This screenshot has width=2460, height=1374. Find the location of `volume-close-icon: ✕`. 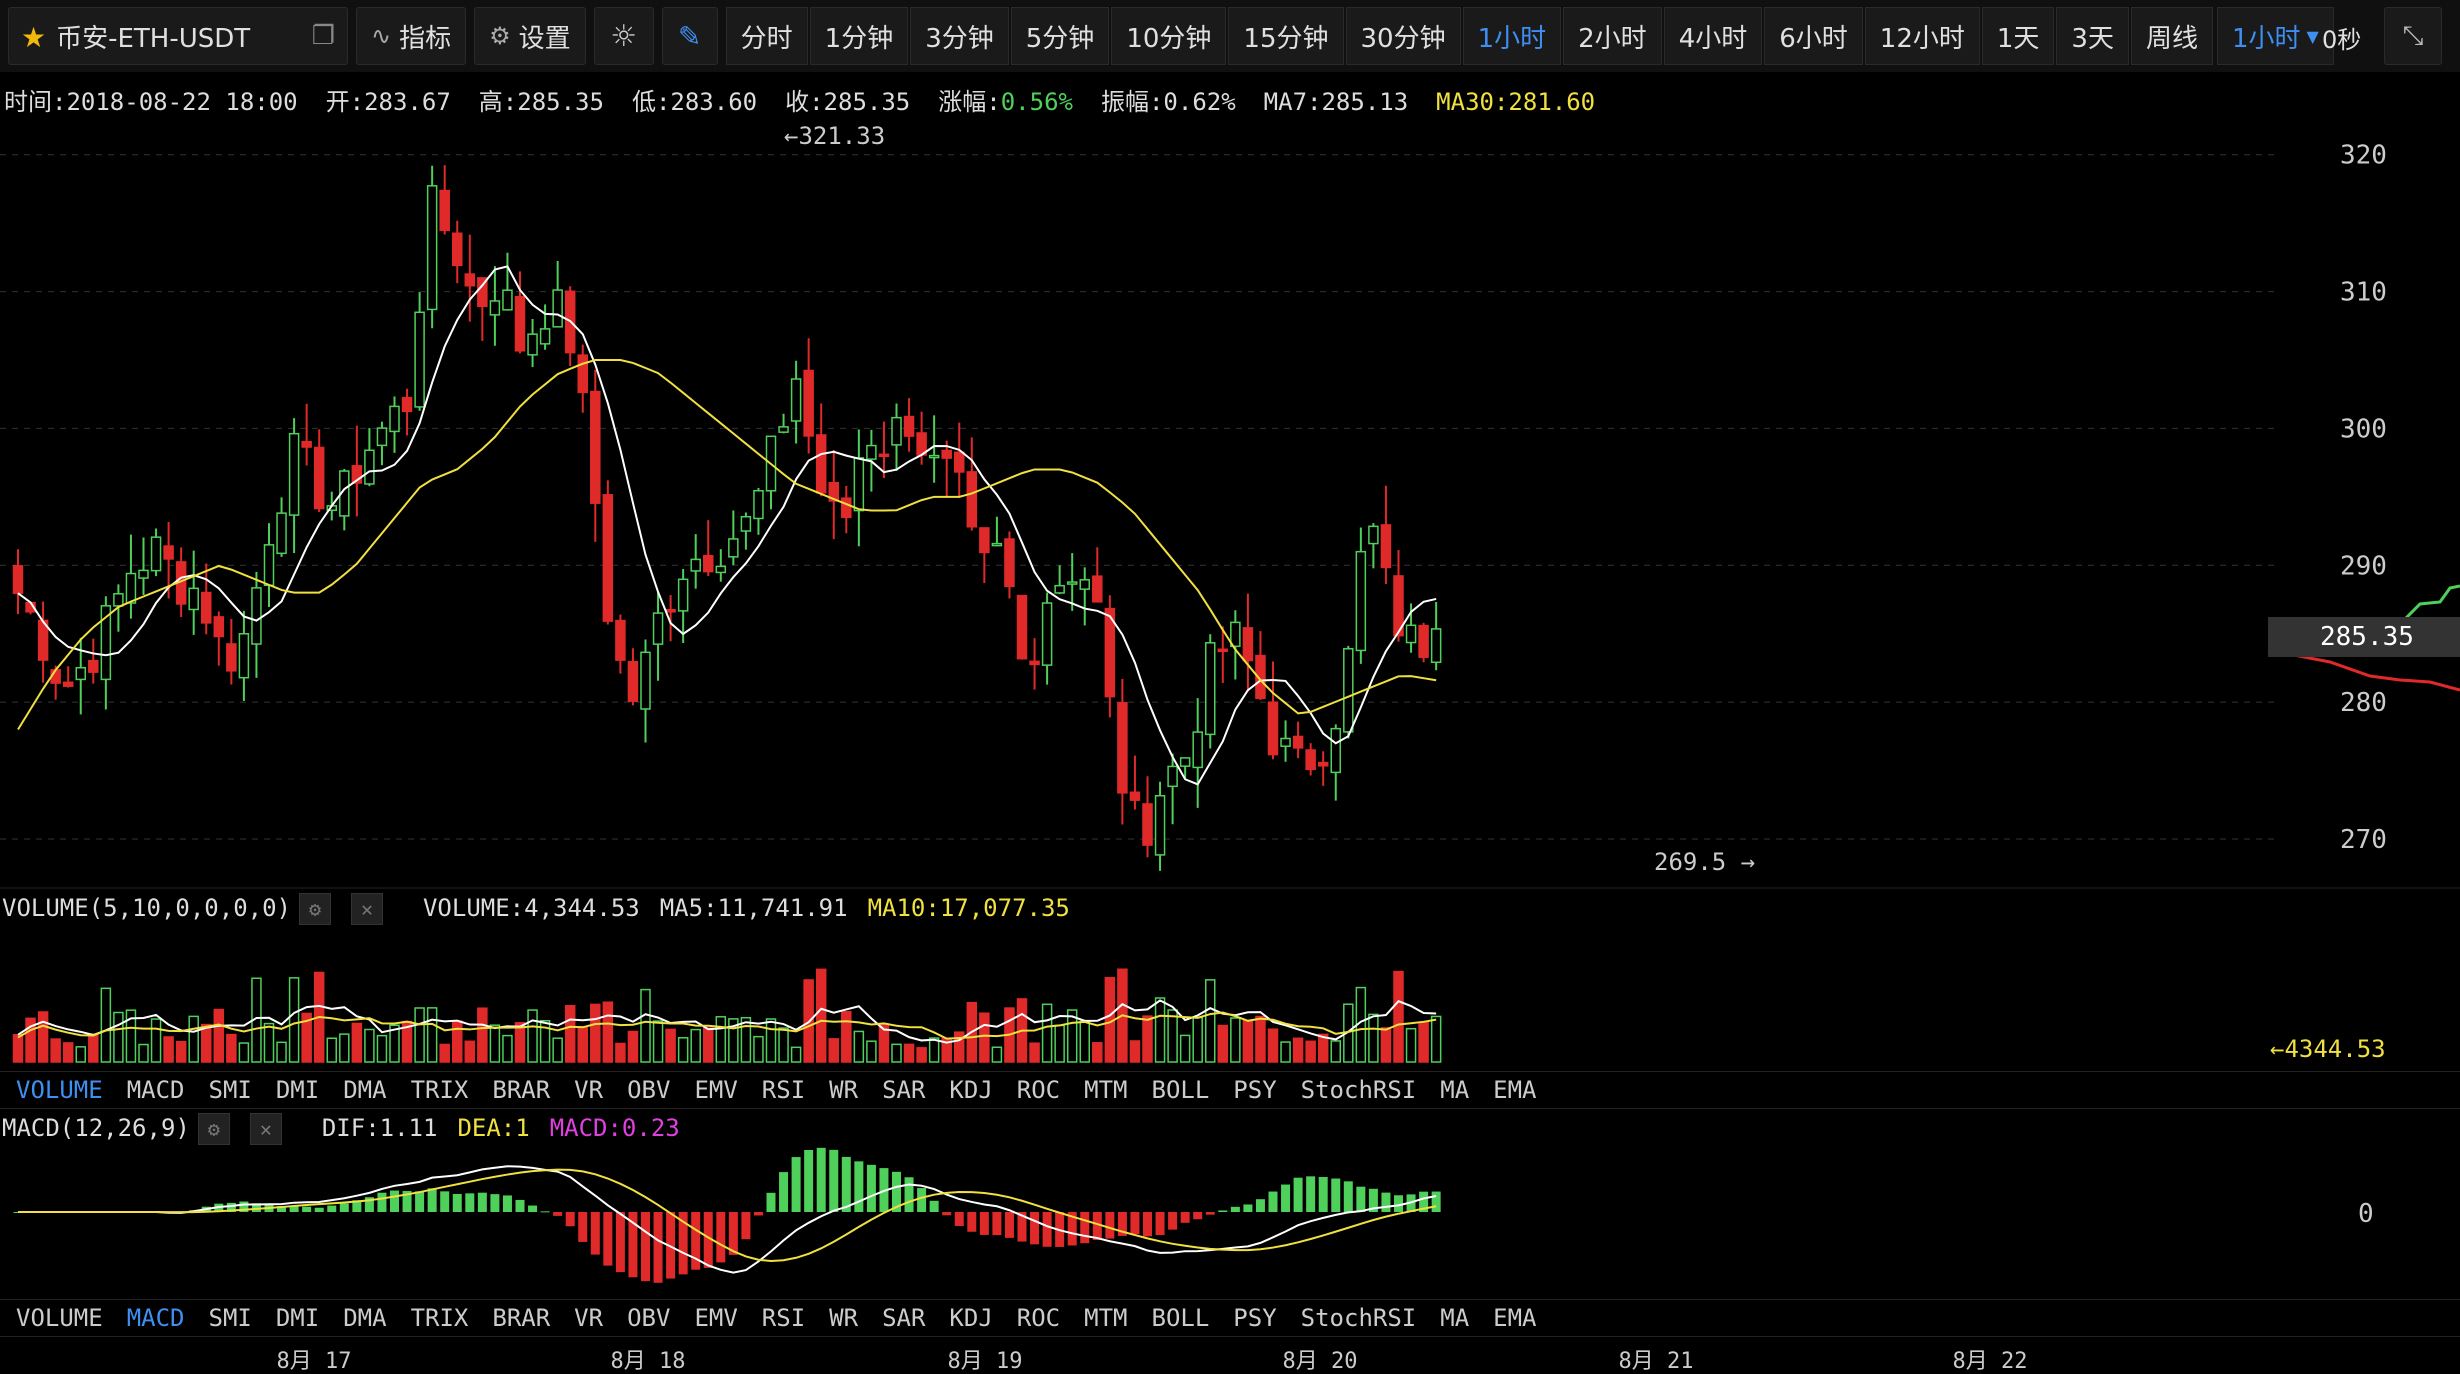

volume-close-icon: ✕ is located at coordinates (366, 909).